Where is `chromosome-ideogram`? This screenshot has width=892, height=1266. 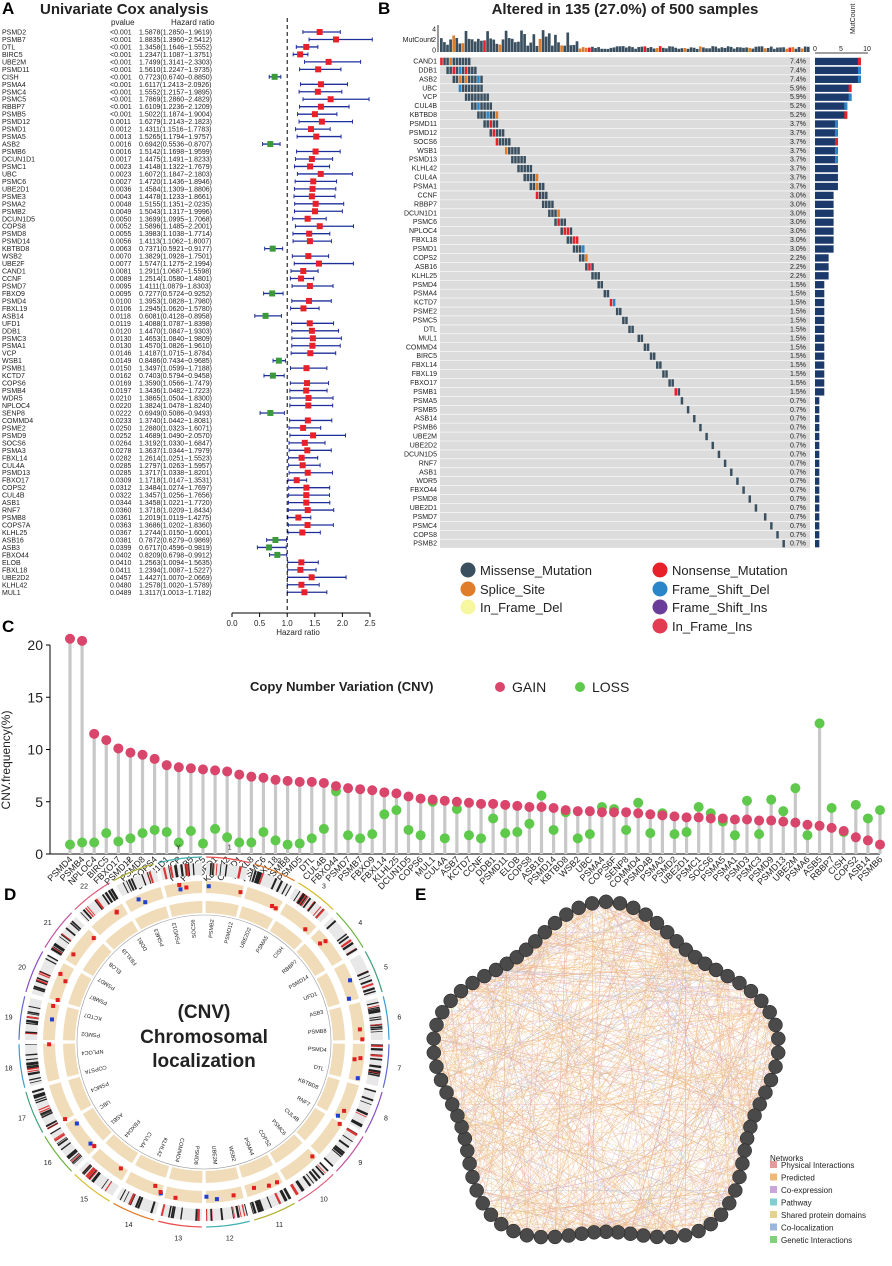 chromosome-ideogram is located at coordinates (309, 905).